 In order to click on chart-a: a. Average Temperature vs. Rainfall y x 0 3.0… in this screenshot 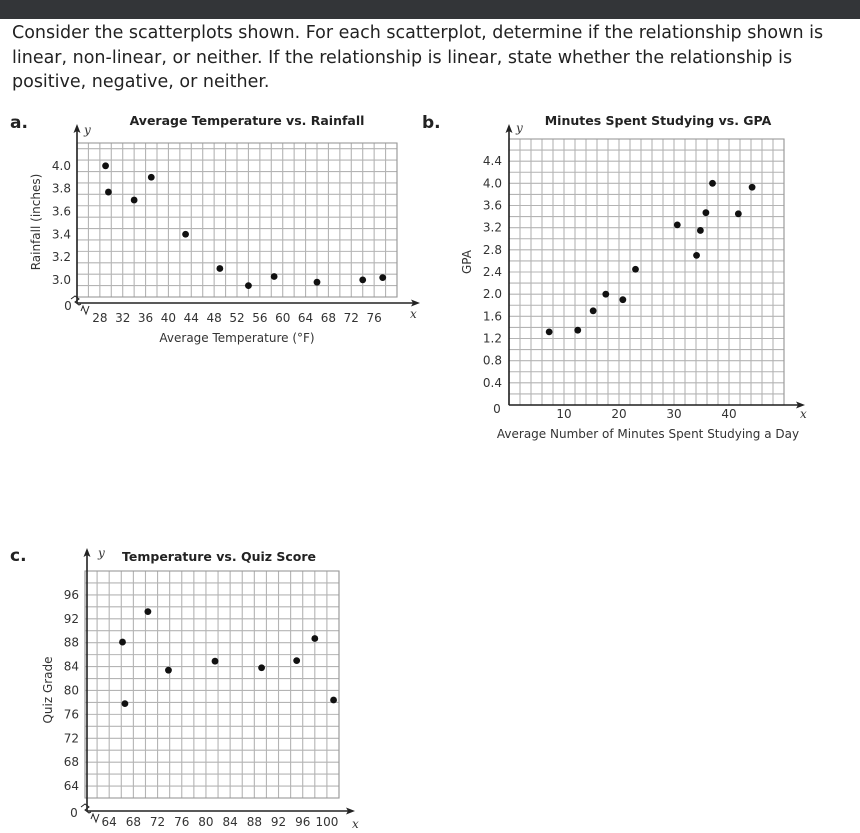, I will do `click(215, 229)`.